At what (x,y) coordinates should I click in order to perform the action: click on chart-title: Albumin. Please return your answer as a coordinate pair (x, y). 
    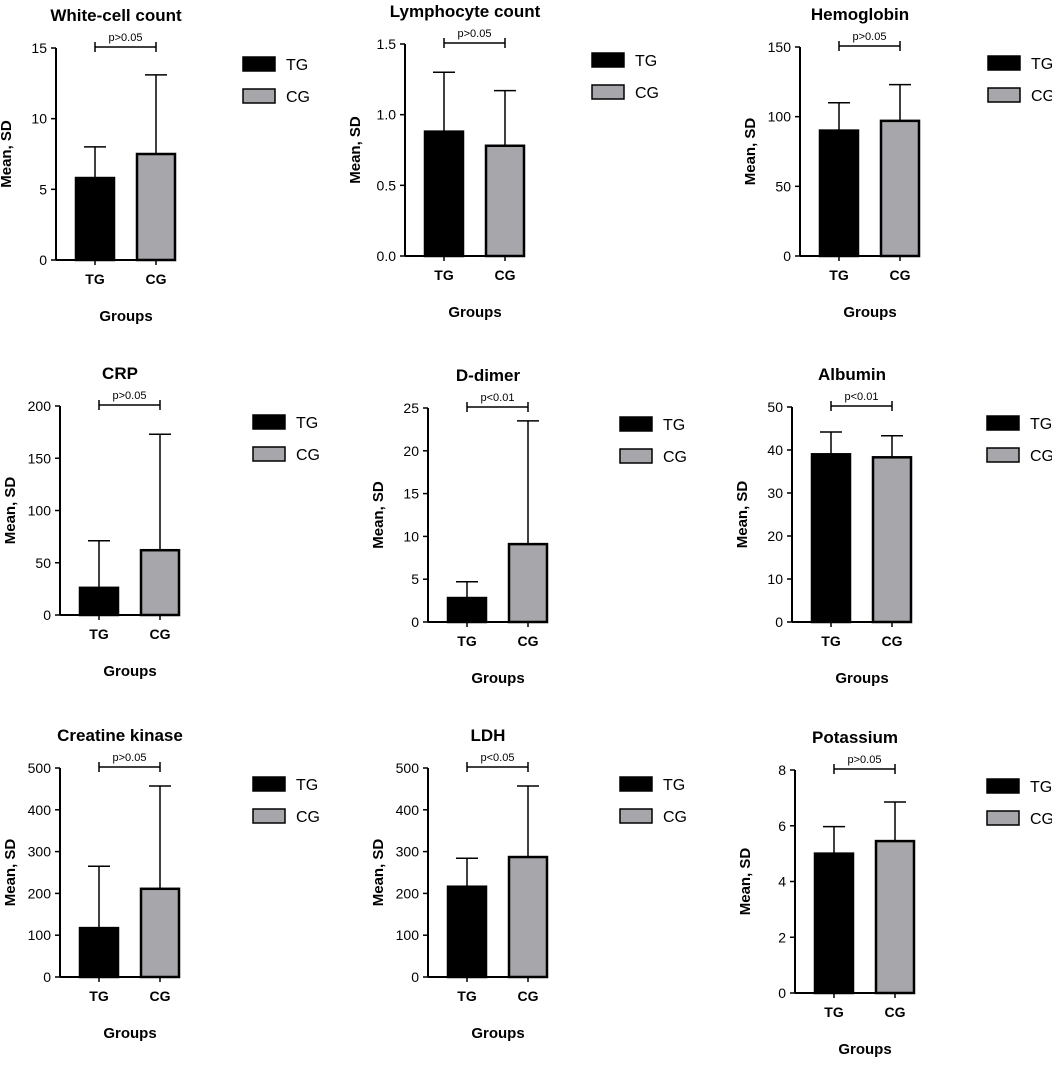
    Looking at the image, I should click on (852, 374).